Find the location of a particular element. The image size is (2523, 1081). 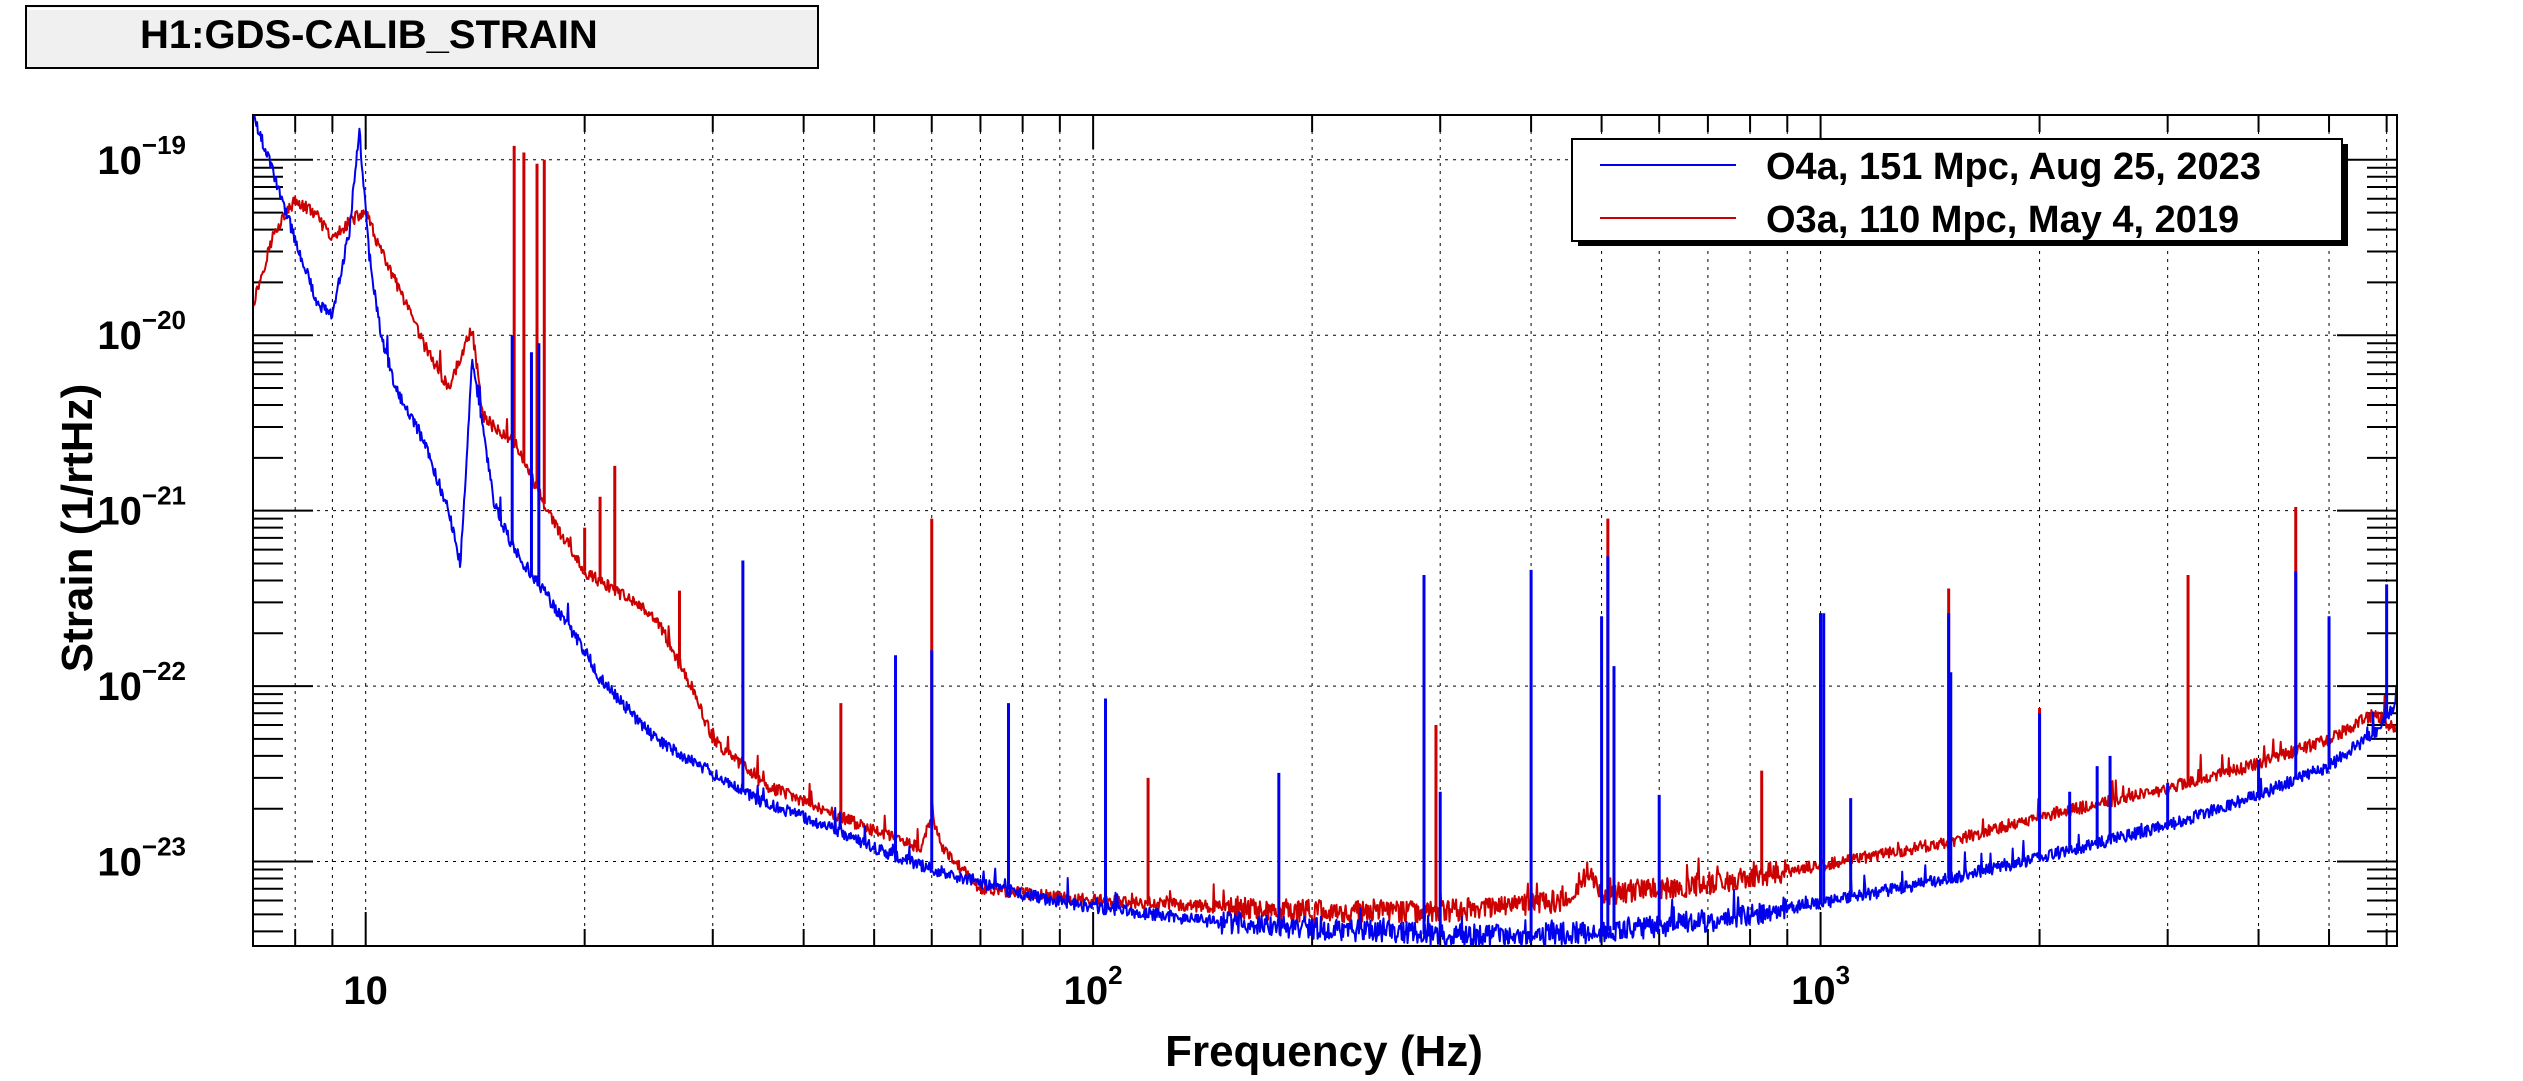

x-tick-label: 10² is located at coordinates (1093, 986).